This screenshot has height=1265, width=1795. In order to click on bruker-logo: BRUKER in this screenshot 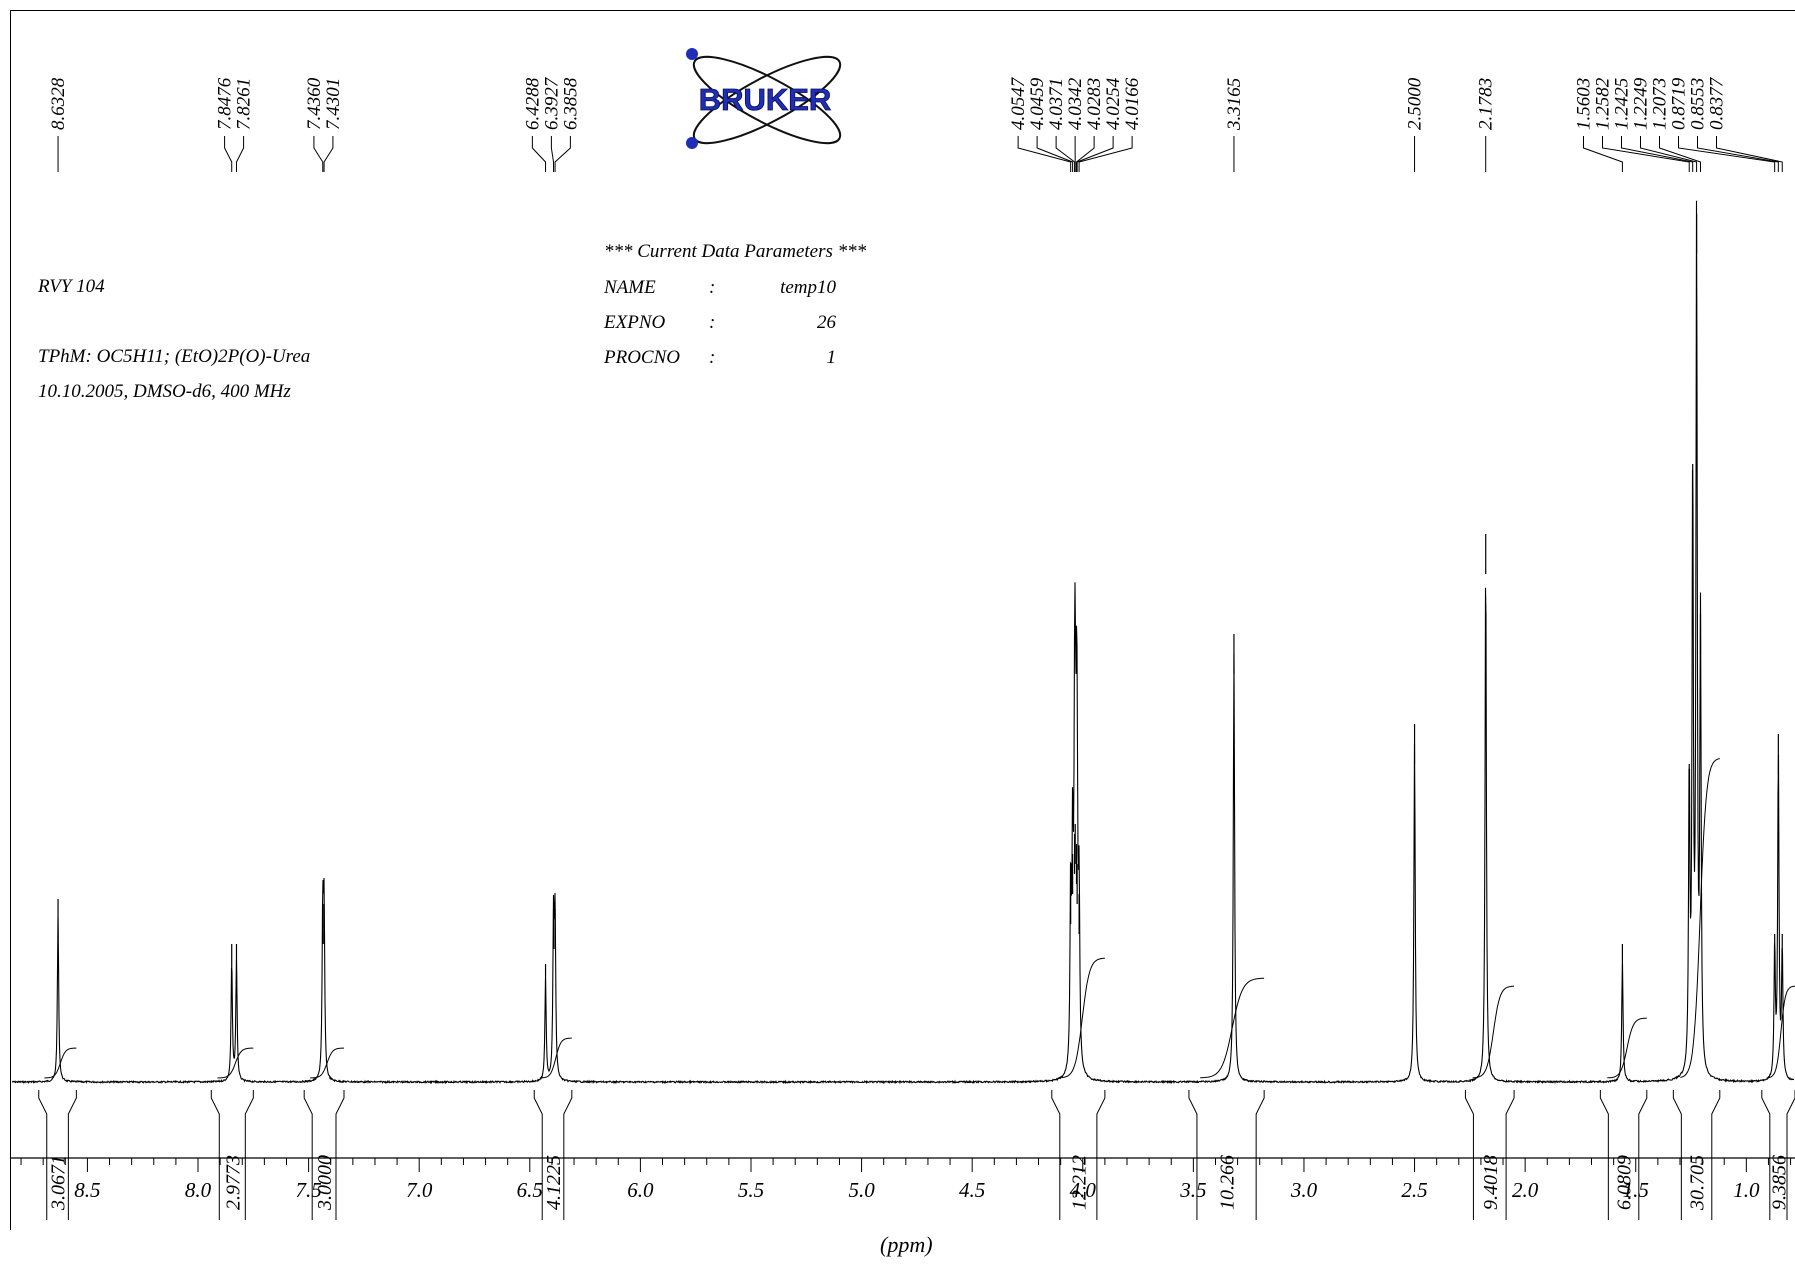, I will do `click(764, 98)`.